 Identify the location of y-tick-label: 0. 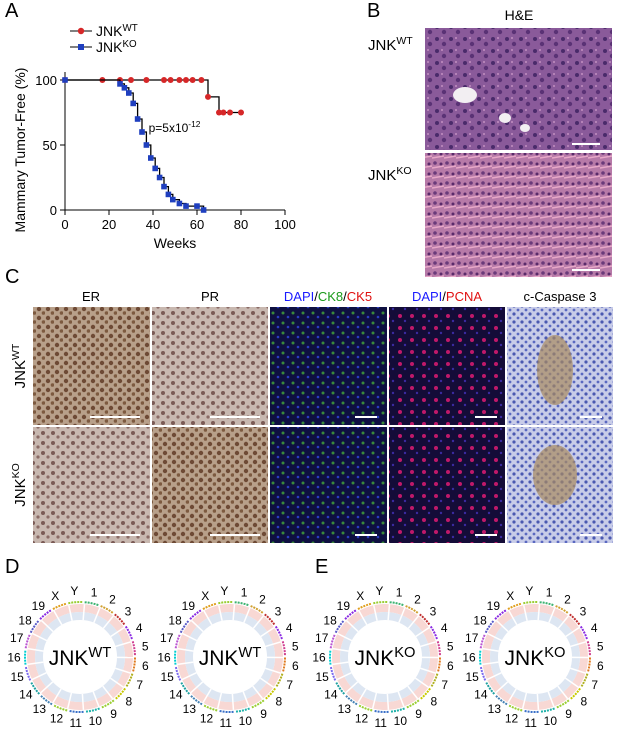
(53, 210).